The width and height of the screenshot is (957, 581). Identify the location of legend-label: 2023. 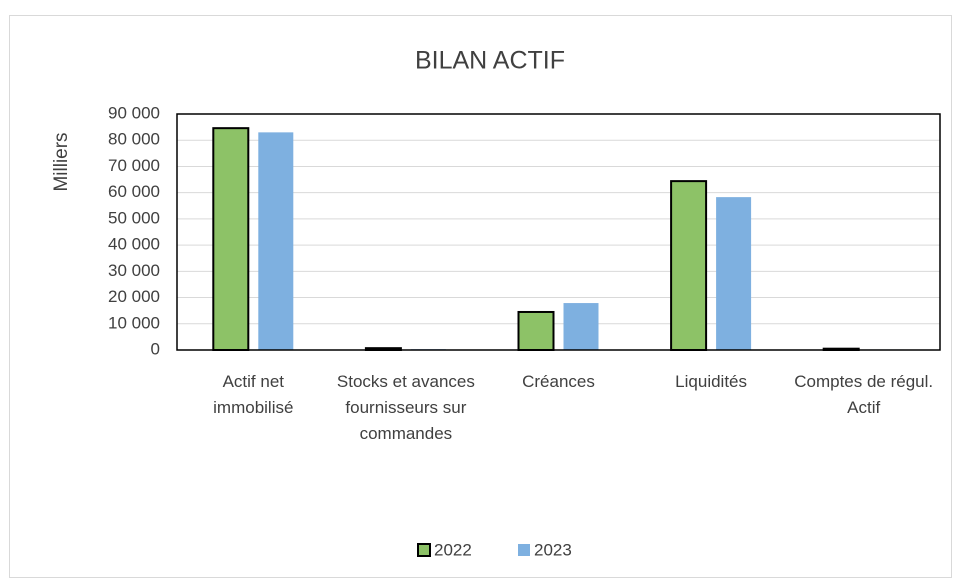
(553, 549).